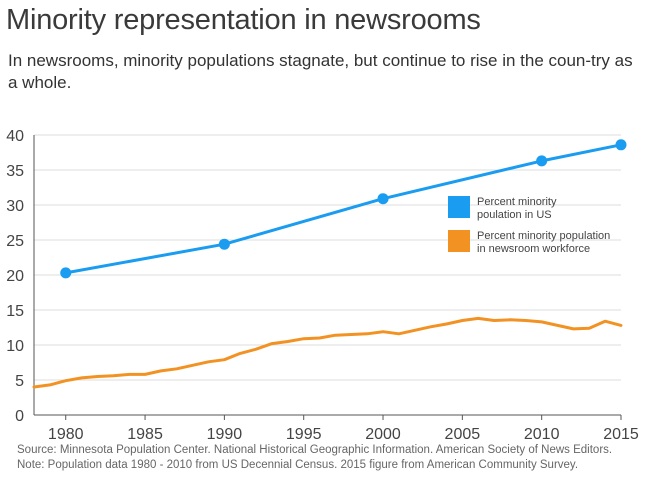 The image size is (650, 500). I want to click on x-tick-label: 2000, so click(383, 433).